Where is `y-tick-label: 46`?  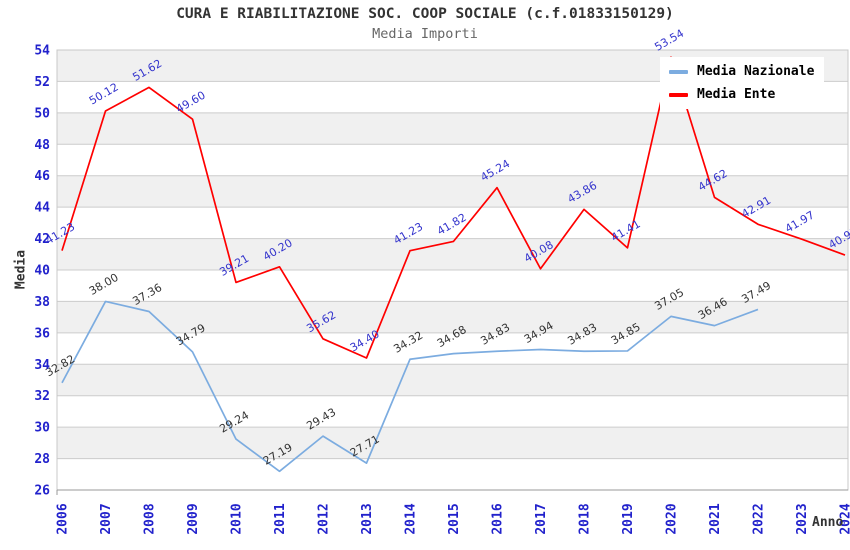 y-tick-label: 46 is located at coordinates (42, 176).